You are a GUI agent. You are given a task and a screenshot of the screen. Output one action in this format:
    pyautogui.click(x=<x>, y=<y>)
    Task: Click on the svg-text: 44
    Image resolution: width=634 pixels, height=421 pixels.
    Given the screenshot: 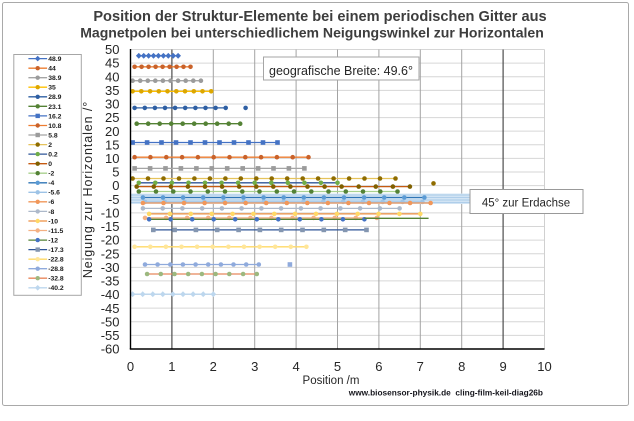 What is the action you would take?
    pyautogui.click(x=52, y=69)
    